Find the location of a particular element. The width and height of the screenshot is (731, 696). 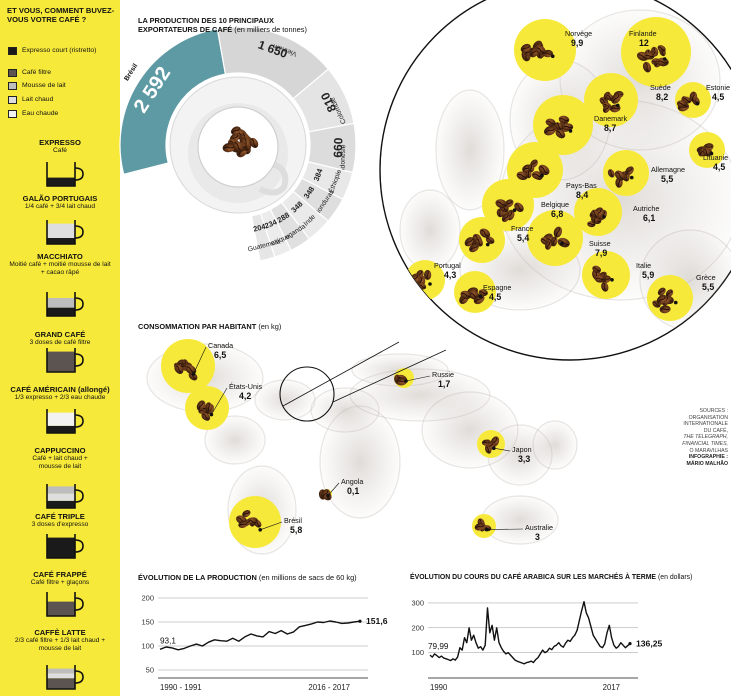

donut-value-ethiopie: 384 is located at coordinates (318, 175).